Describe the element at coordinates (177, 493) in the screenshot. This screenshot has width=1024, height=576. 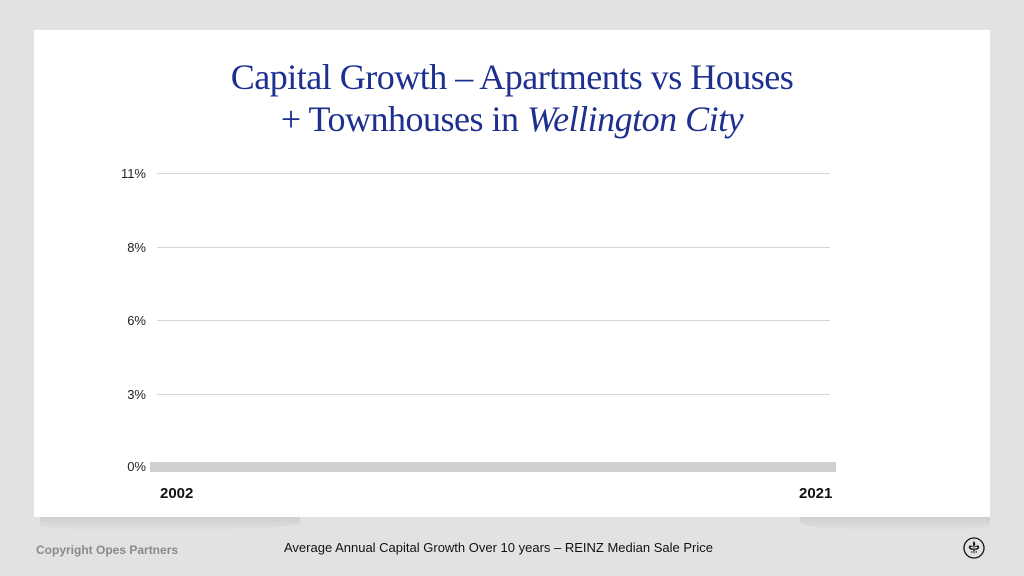
I see `x-tick-label-start: 2002` at that location.